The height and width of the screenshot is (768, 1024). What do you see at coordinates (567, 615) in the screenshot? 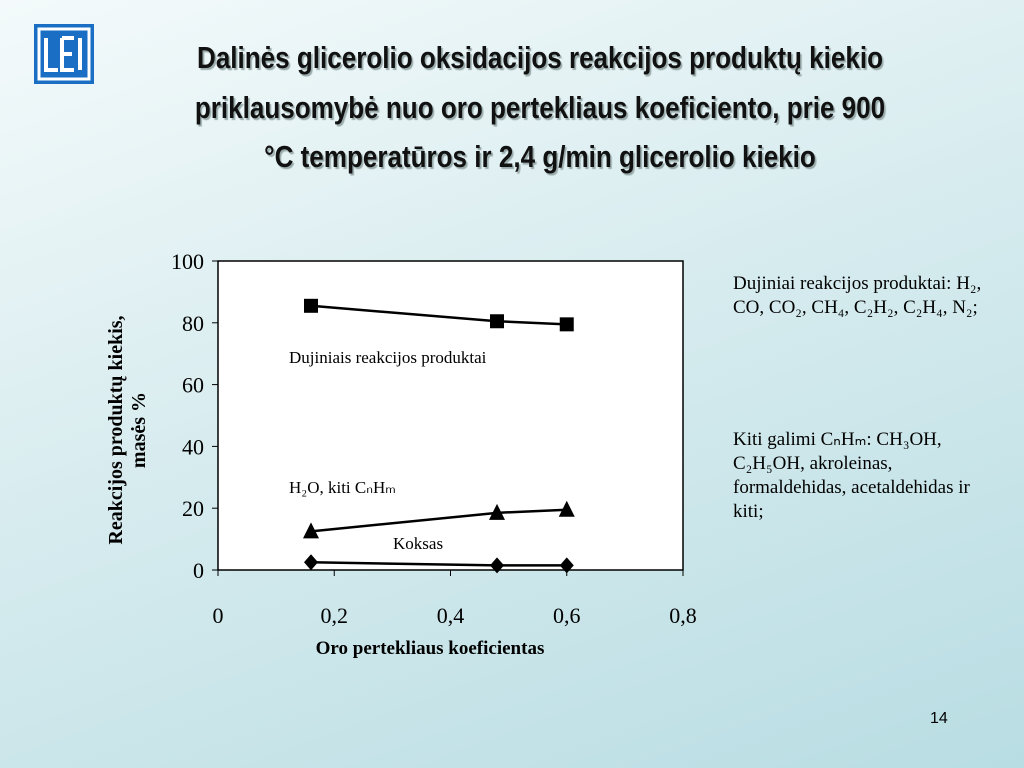
I see `x-tick-label: 0,6` at bounding box center [567, 615].